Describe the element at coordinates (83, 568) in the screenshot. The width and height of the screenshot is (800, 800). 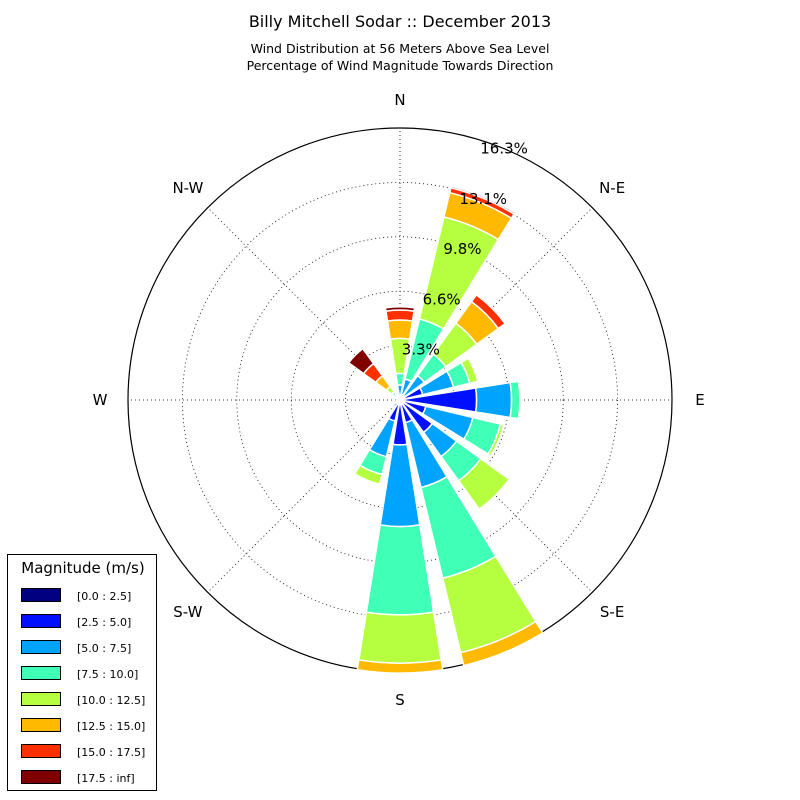
I see `legend-title: Magnitude (m/s)` at that location.